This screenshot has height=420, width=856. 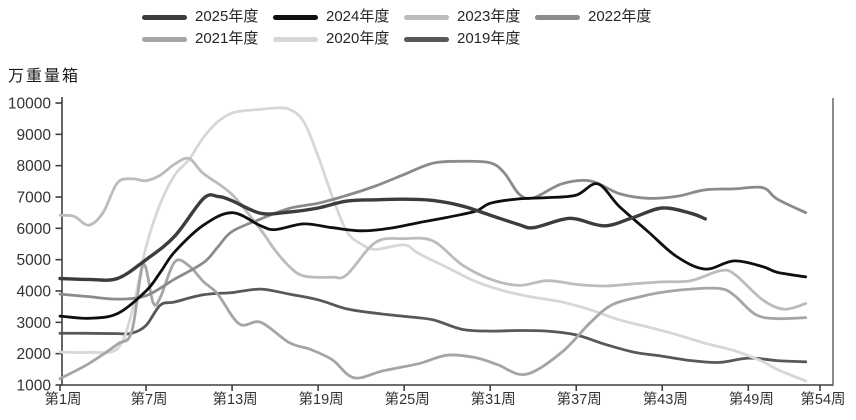 I want to click on x-tick-label: 第25周, so click(x=407, y=399).